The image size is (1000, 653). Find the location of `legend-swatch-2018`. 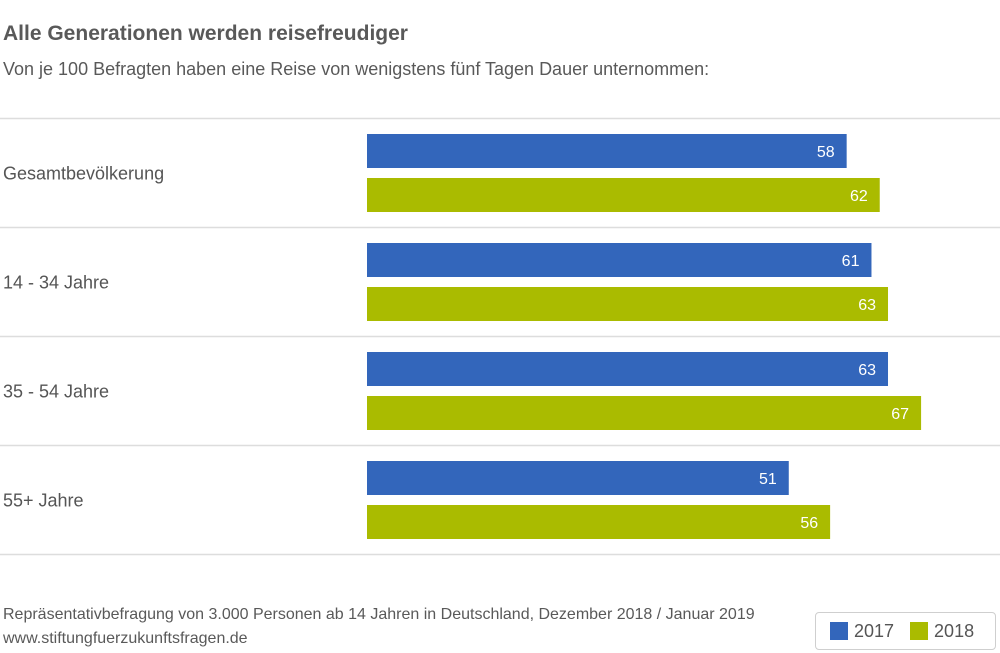

legend-swatch-2018 is located at coordinates (919, 631).